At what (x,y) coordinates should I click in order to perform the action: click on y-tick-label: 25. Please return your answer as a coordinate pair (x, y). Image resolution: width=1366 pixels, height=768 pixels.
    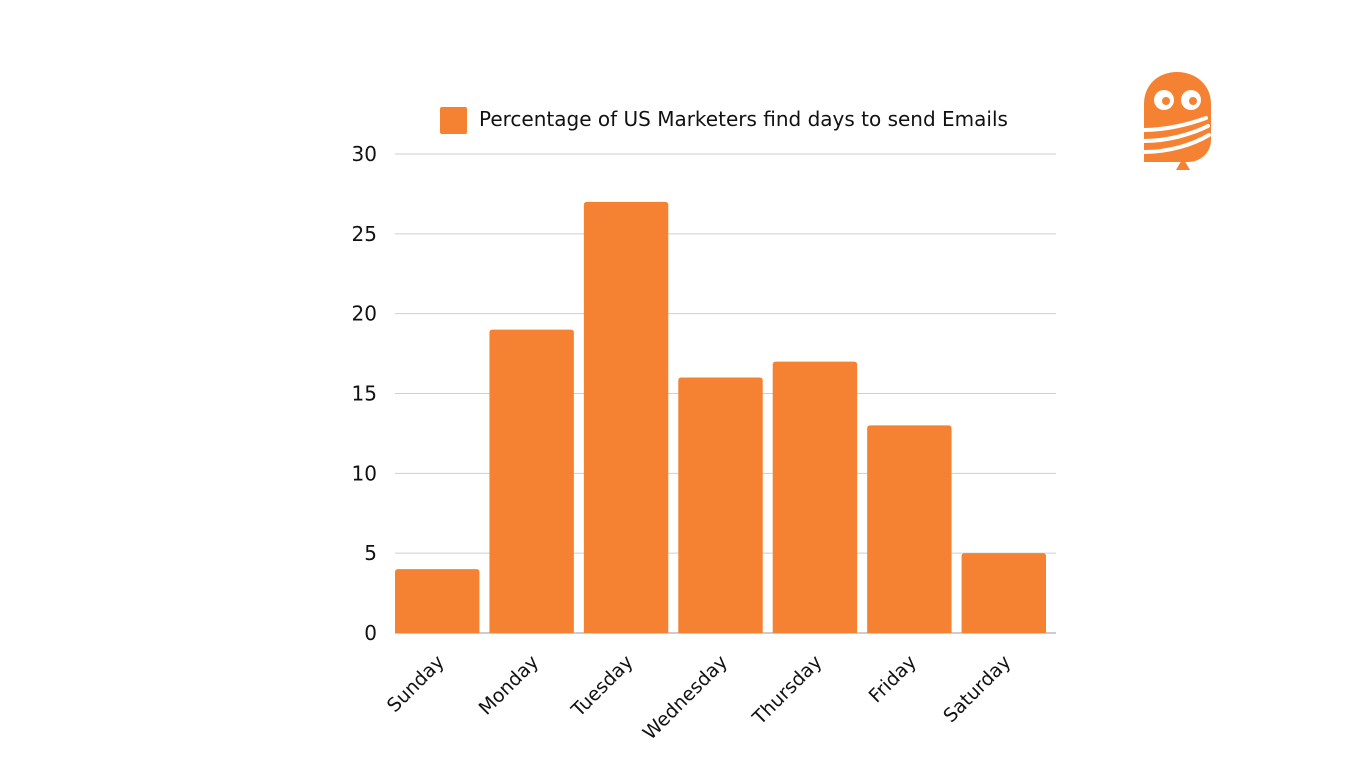
    Looking at the image, I should click on (364, 234).